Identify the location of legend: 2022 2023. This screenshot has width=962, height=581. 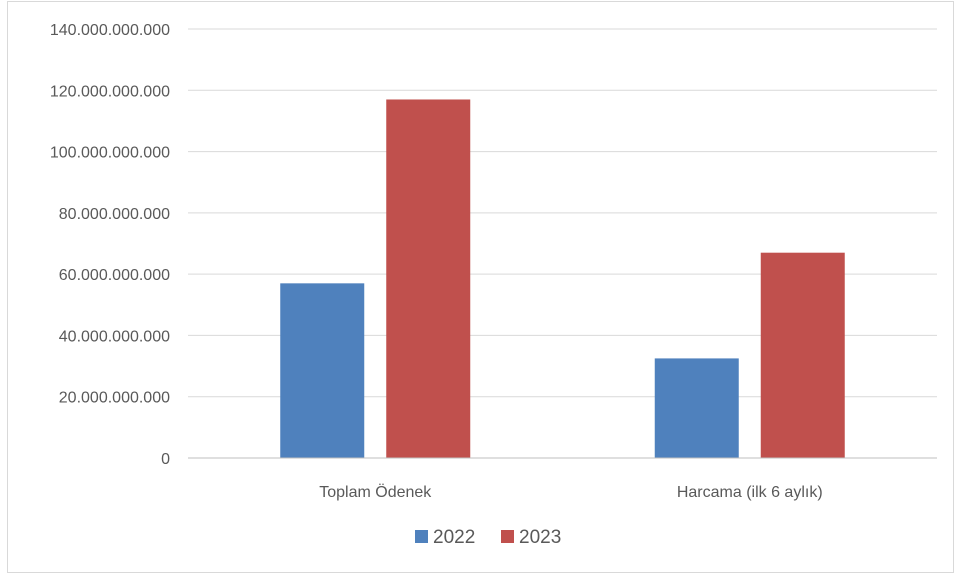
(488, 537).